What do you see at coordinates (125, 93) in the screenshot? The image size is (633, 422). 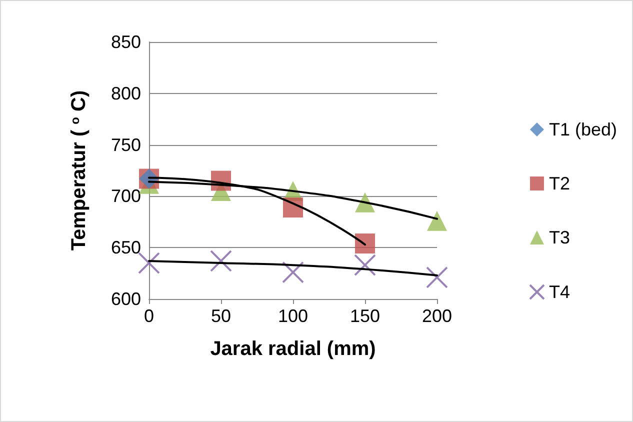 I see `y-tick-label: 800` at bounding box center [125, 93].